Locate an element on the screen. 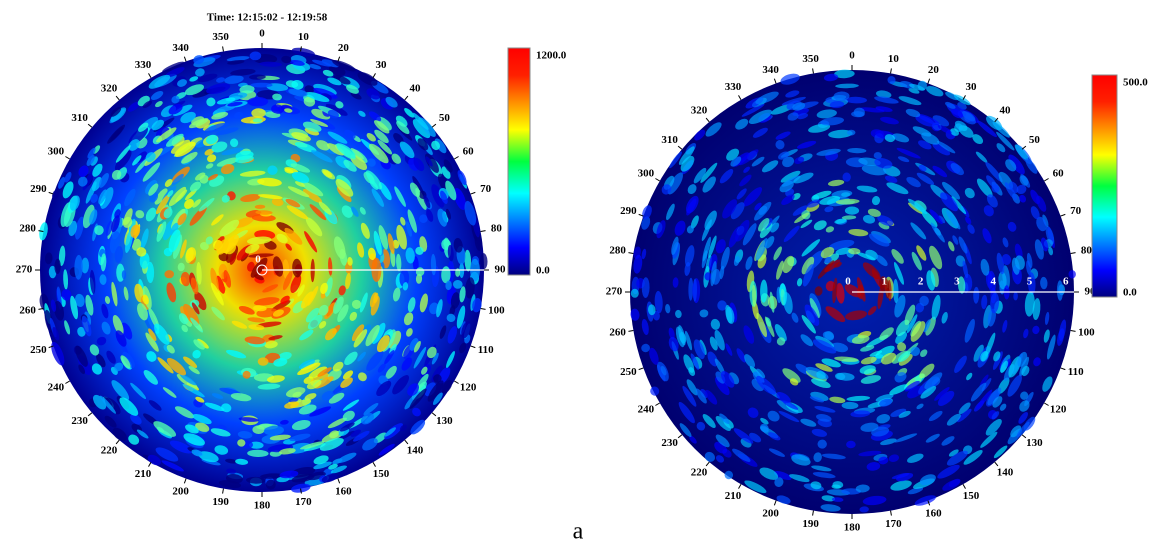  angle-label: 0 is located at coordinates (852, 56).